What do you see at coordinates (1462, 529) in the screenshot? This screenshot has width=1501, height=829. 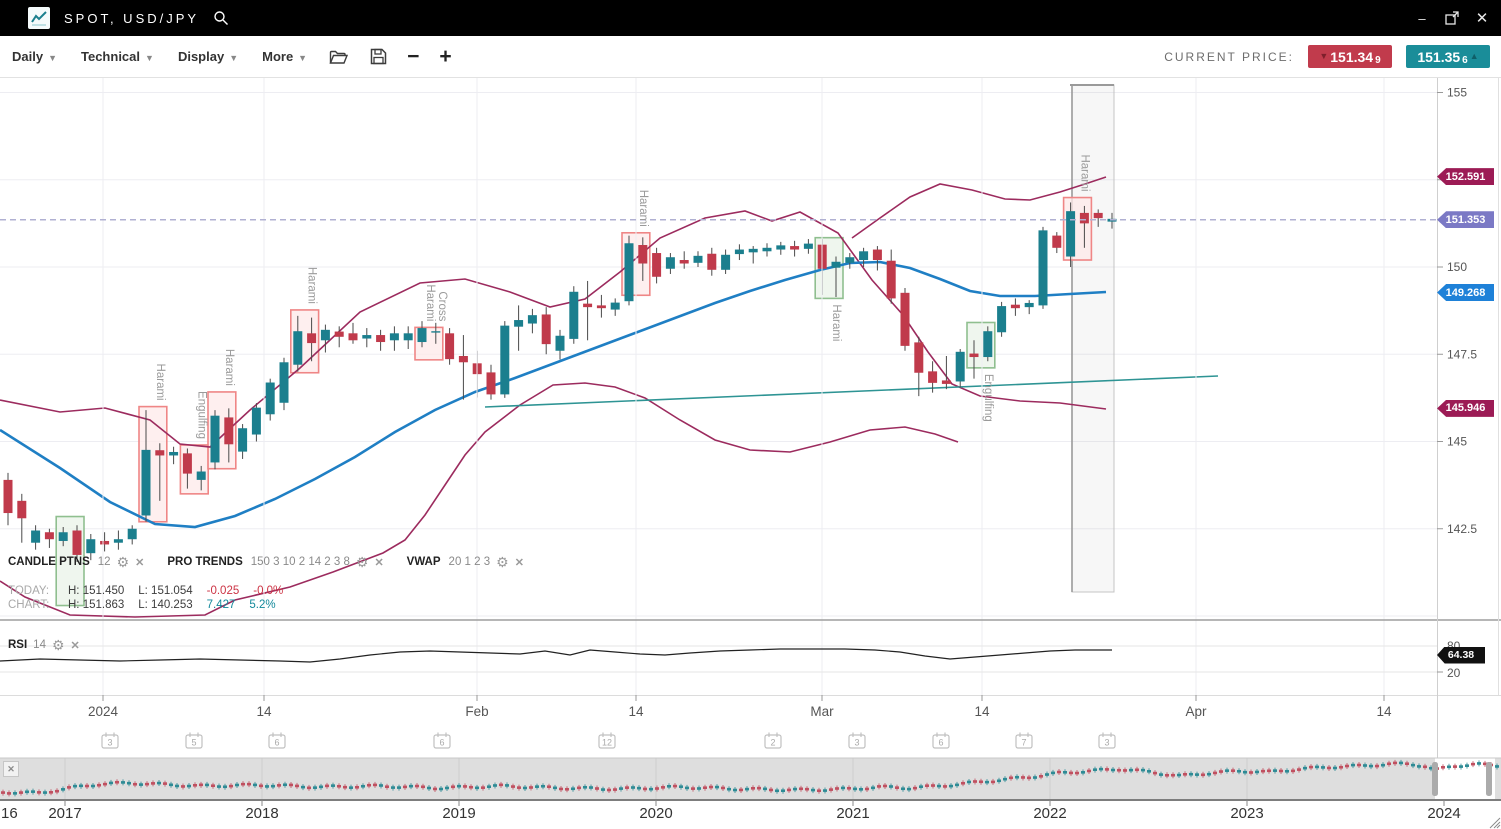 I see `price-tick-label: 142.5` at bounding box center [1462, 529].